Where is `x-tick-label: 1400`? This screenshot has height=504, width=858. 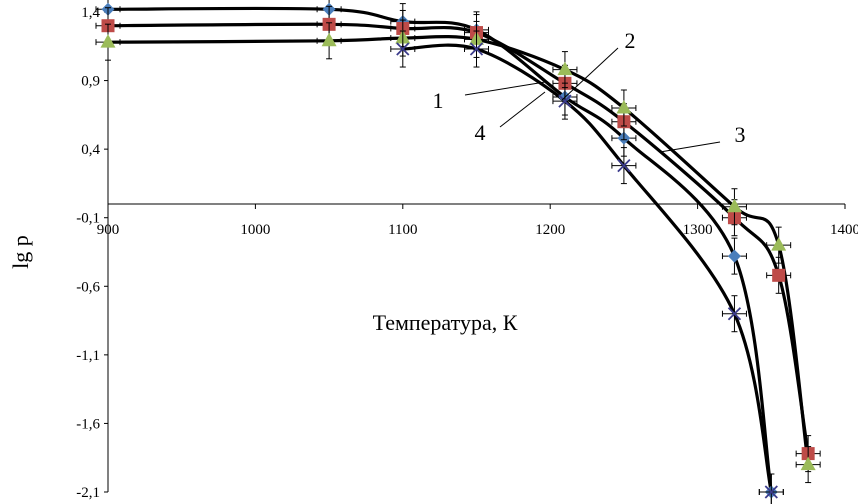
x-tick-label: 1400 is located at coordinates (844, 230).